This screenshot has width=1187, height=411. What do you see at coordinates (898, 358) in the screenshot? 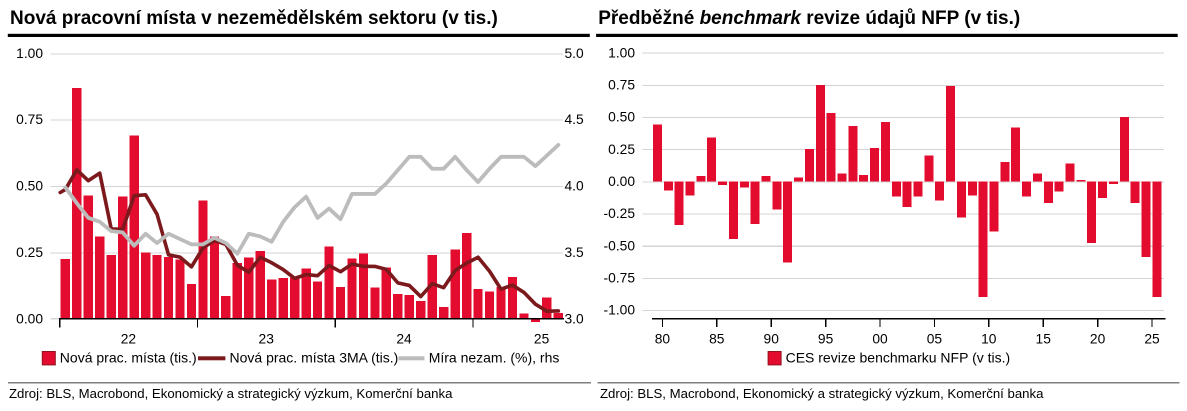
I see `svg-text:CES revize benchmarku NFP (v t: CES revize benchmarku NFP (v tis.)` at bounding box center [898, 358].